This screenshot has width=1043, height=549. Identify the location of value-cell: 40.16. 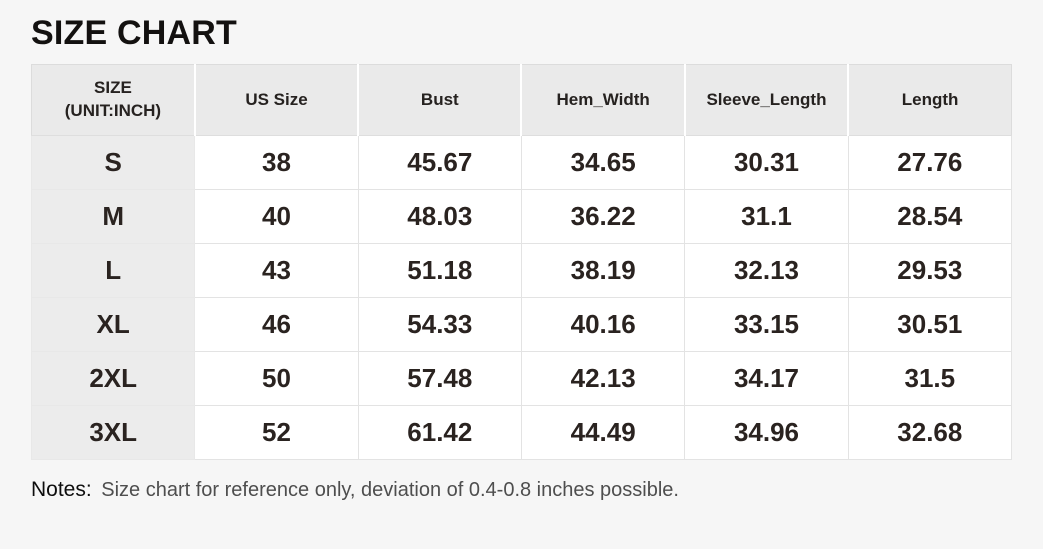
(603, 324).